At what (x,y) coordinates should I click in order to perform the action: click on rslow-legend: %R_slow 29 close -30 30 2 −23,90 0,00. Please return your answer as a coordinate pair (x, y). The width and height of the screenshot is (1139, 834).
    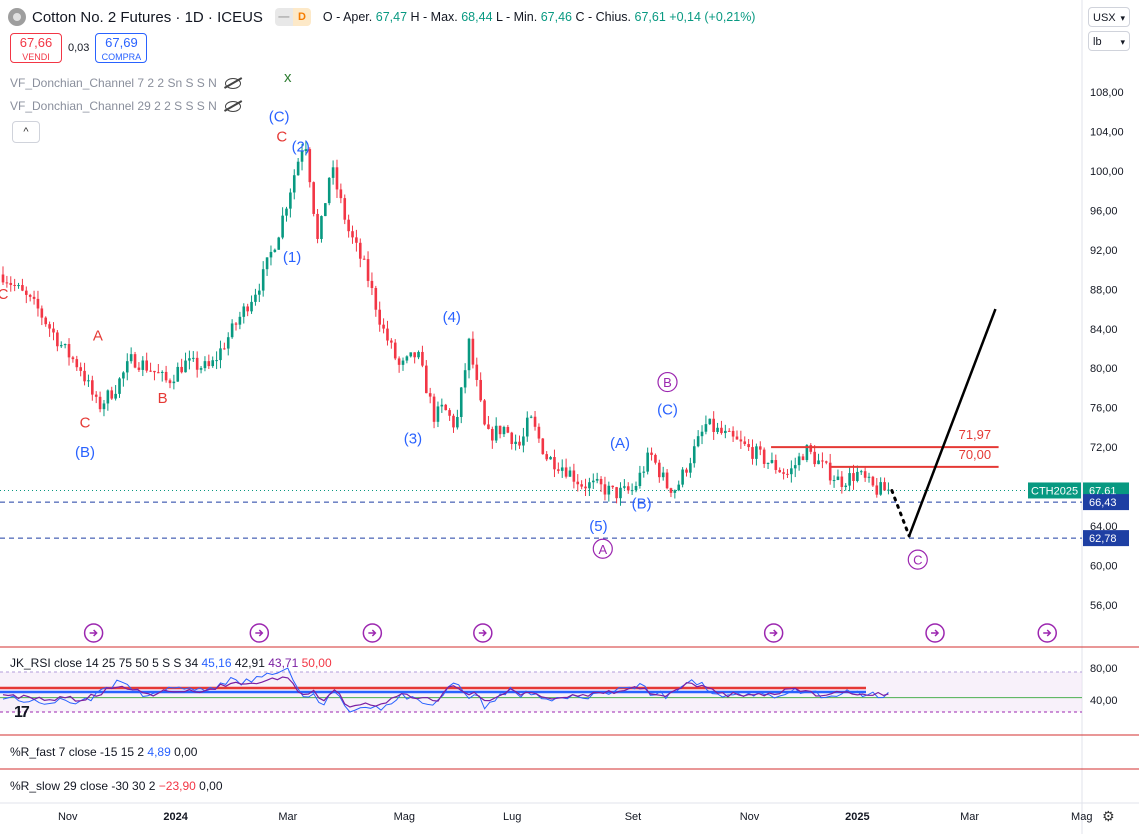
    Looking at the image, I should click on (116, 786).